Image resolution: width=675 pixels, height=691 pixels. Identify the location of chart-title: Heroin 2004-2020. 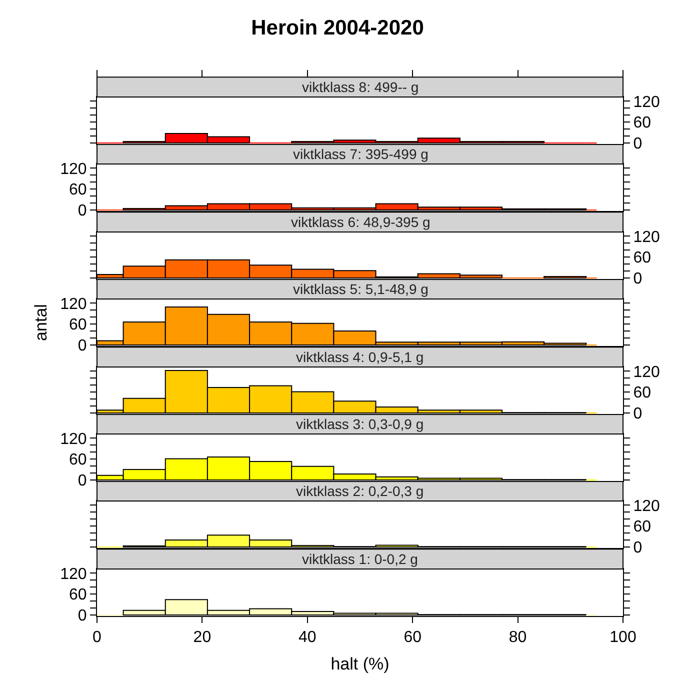
(337, 28).